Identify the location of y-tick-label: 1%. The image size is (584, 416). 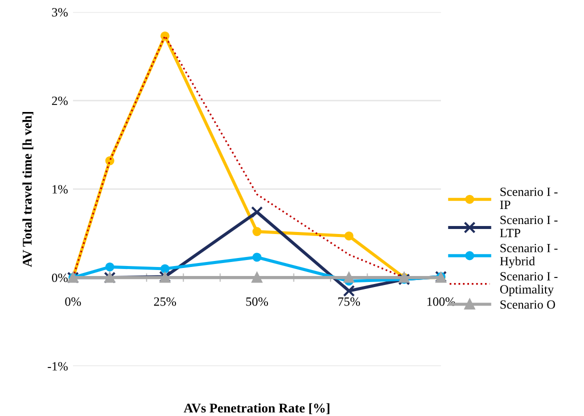
(60, 189).